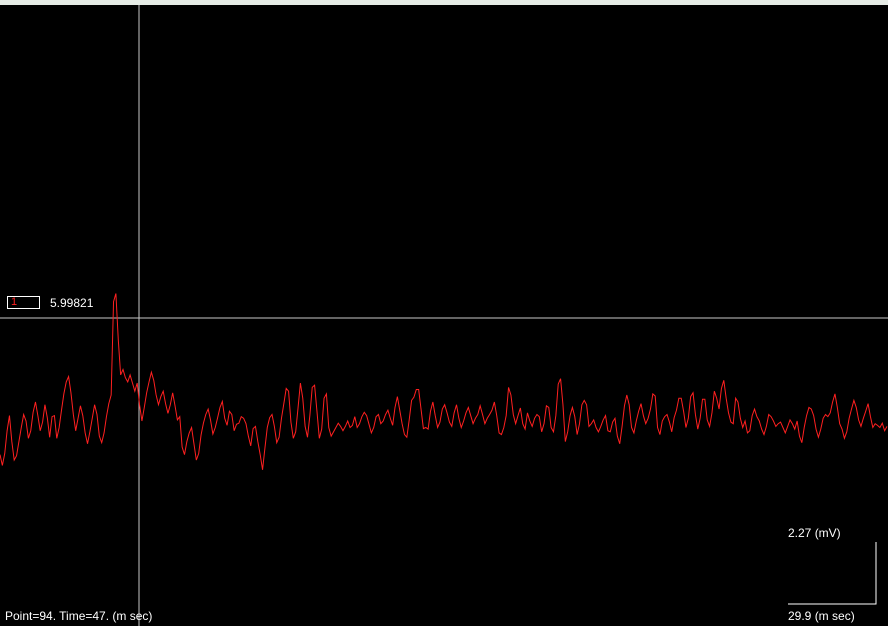 The image size is (888, 626). Describe the element at coordinates (14, 302) in the screenshot. I see `channel-number: 1` at that location.